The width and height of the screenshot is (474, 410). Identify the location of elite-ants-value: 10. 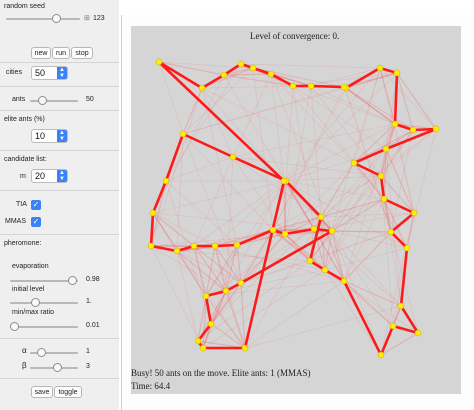
(40, 136).